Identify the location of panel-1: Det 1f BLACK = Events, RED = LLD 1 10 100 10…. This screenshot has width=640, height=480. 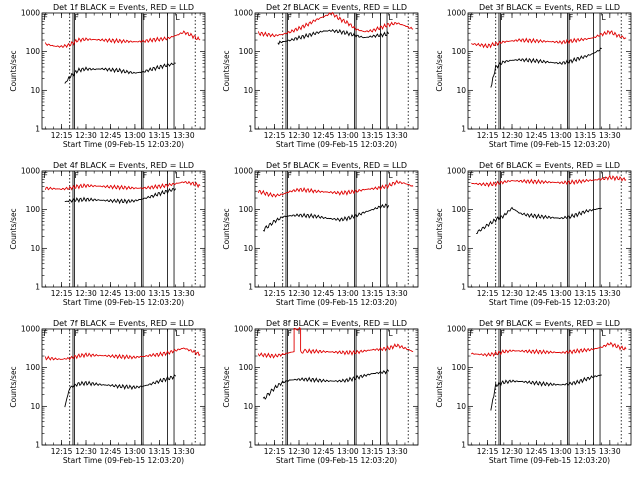
(107, 76).